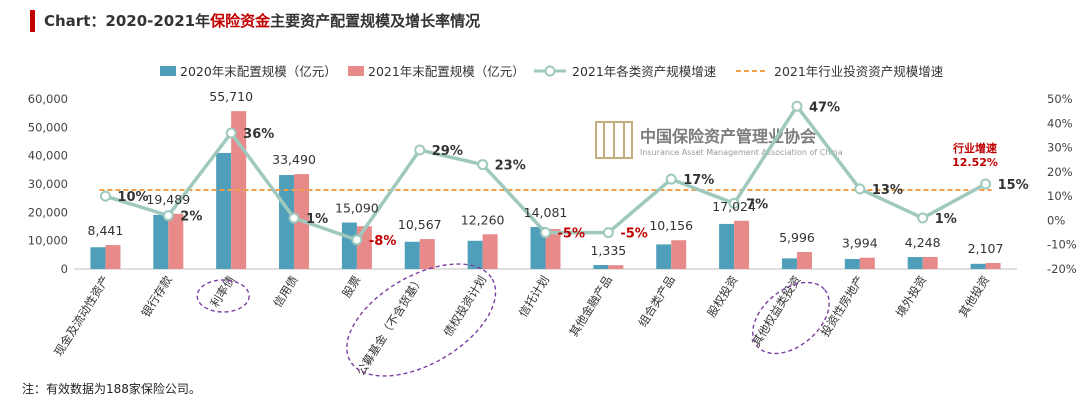  Describe the element at coordinates (32, 21) in the screenshot. I see `title-accent-bar` at that location.